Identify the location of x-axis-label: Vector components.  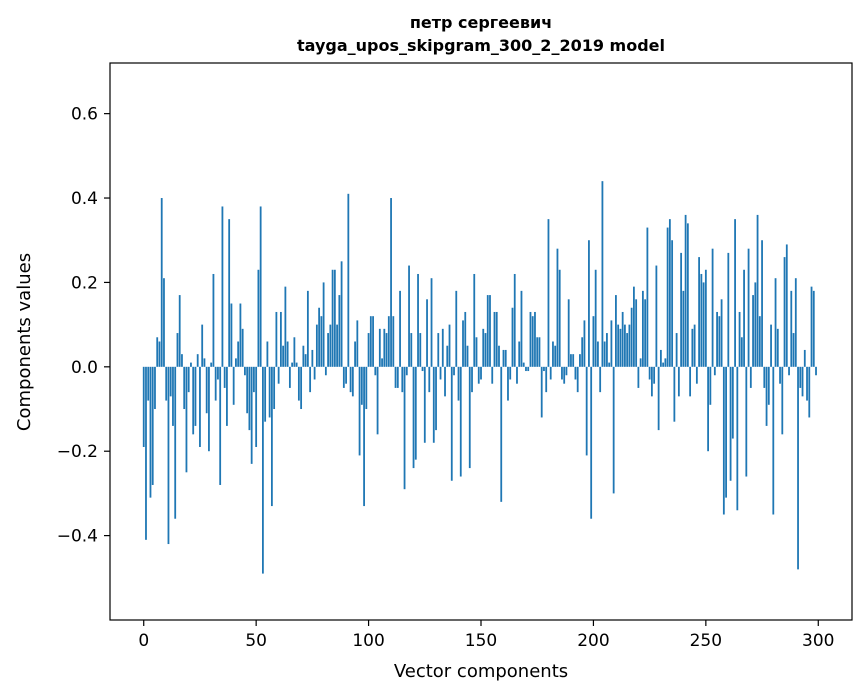
(481, 671).